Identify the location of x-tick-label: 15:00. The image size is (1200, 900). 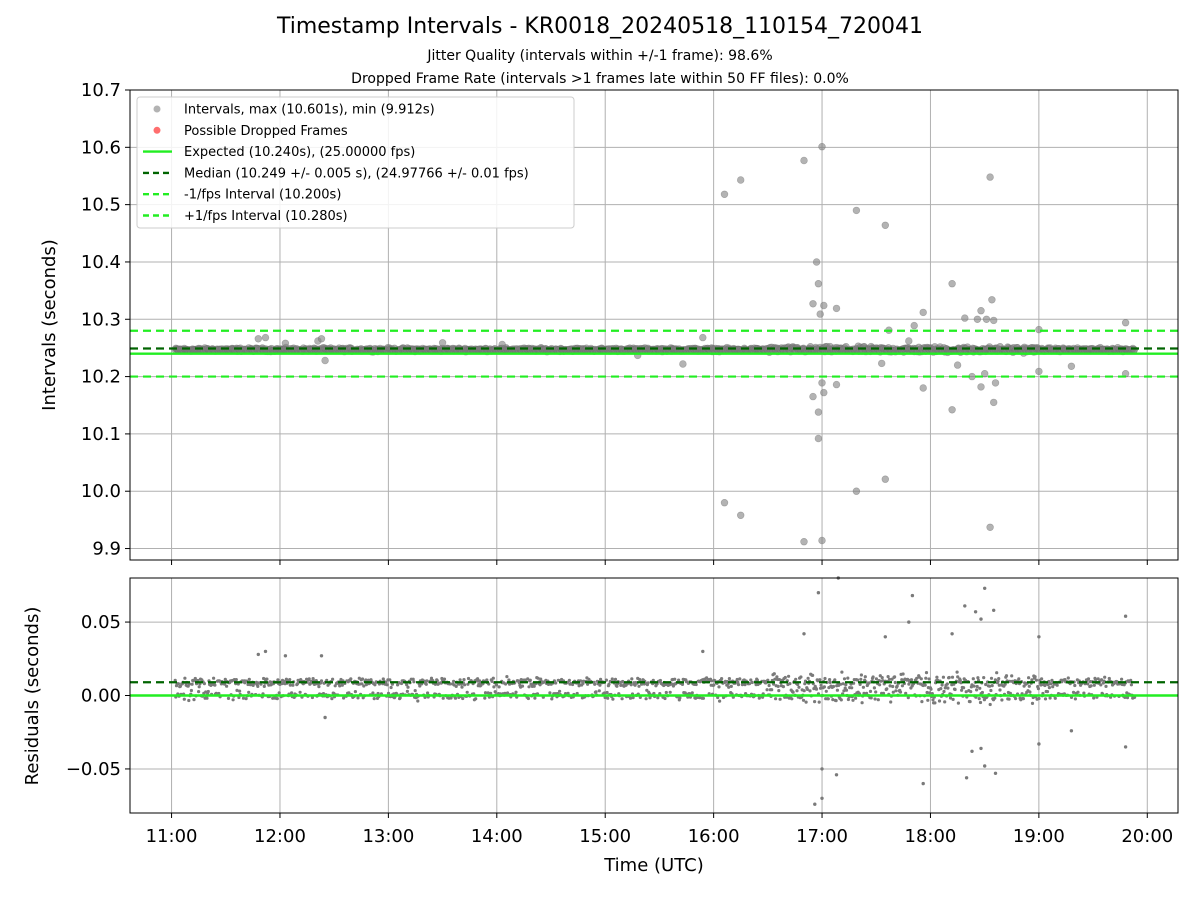
(605, 836).